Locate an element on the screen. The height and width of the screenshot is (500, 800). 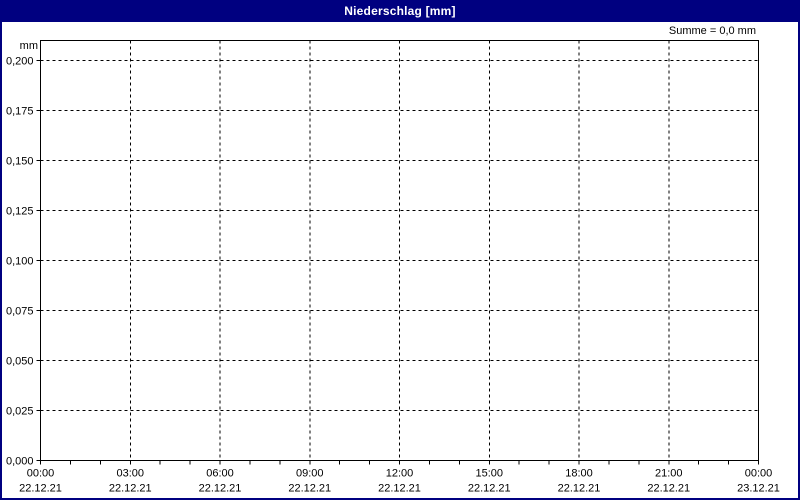
y-tick-label: 0,000 is located at coordinates (20, 462).